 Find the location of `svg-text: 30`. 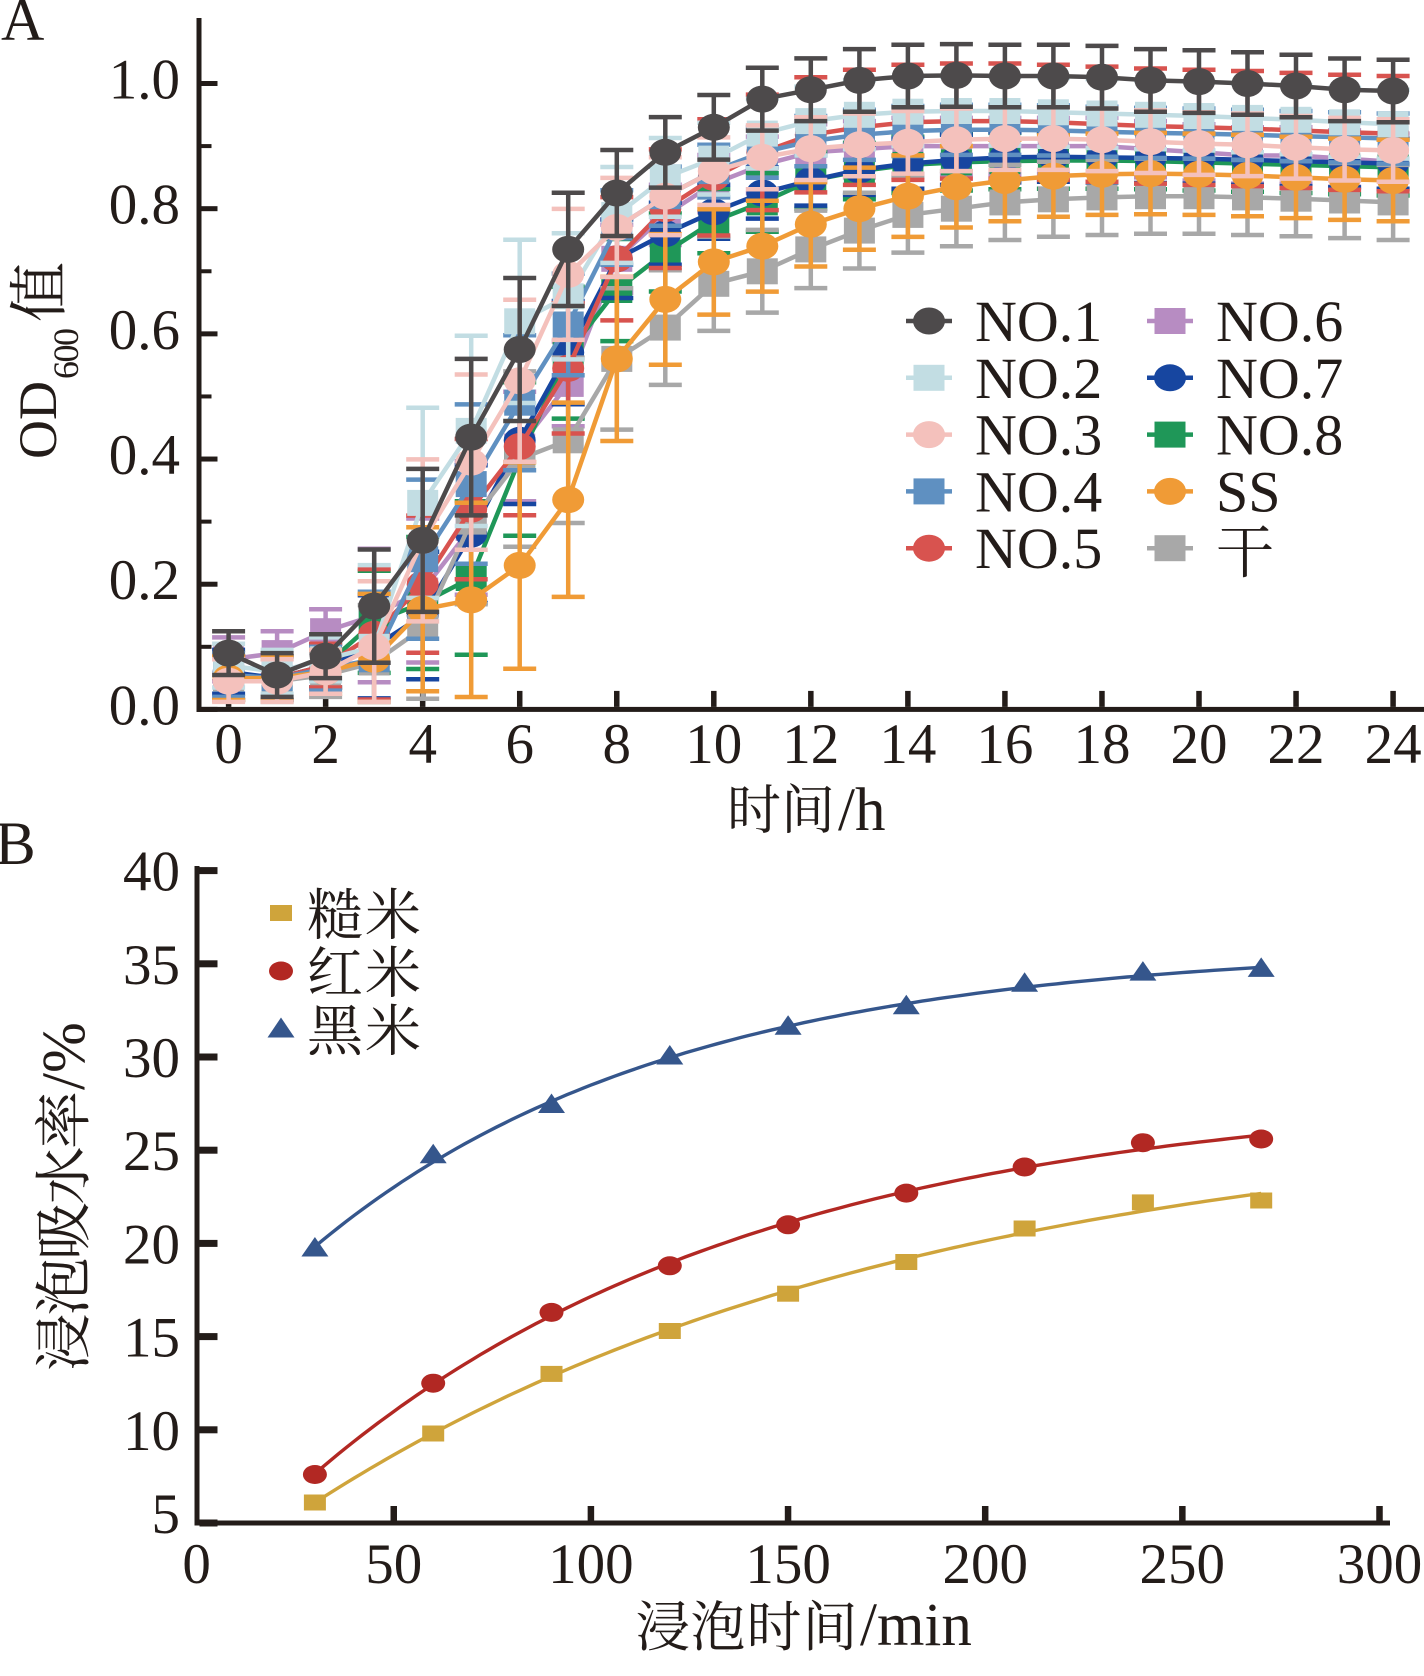

svg-text: 30 is located at coordinates (151, 1058).